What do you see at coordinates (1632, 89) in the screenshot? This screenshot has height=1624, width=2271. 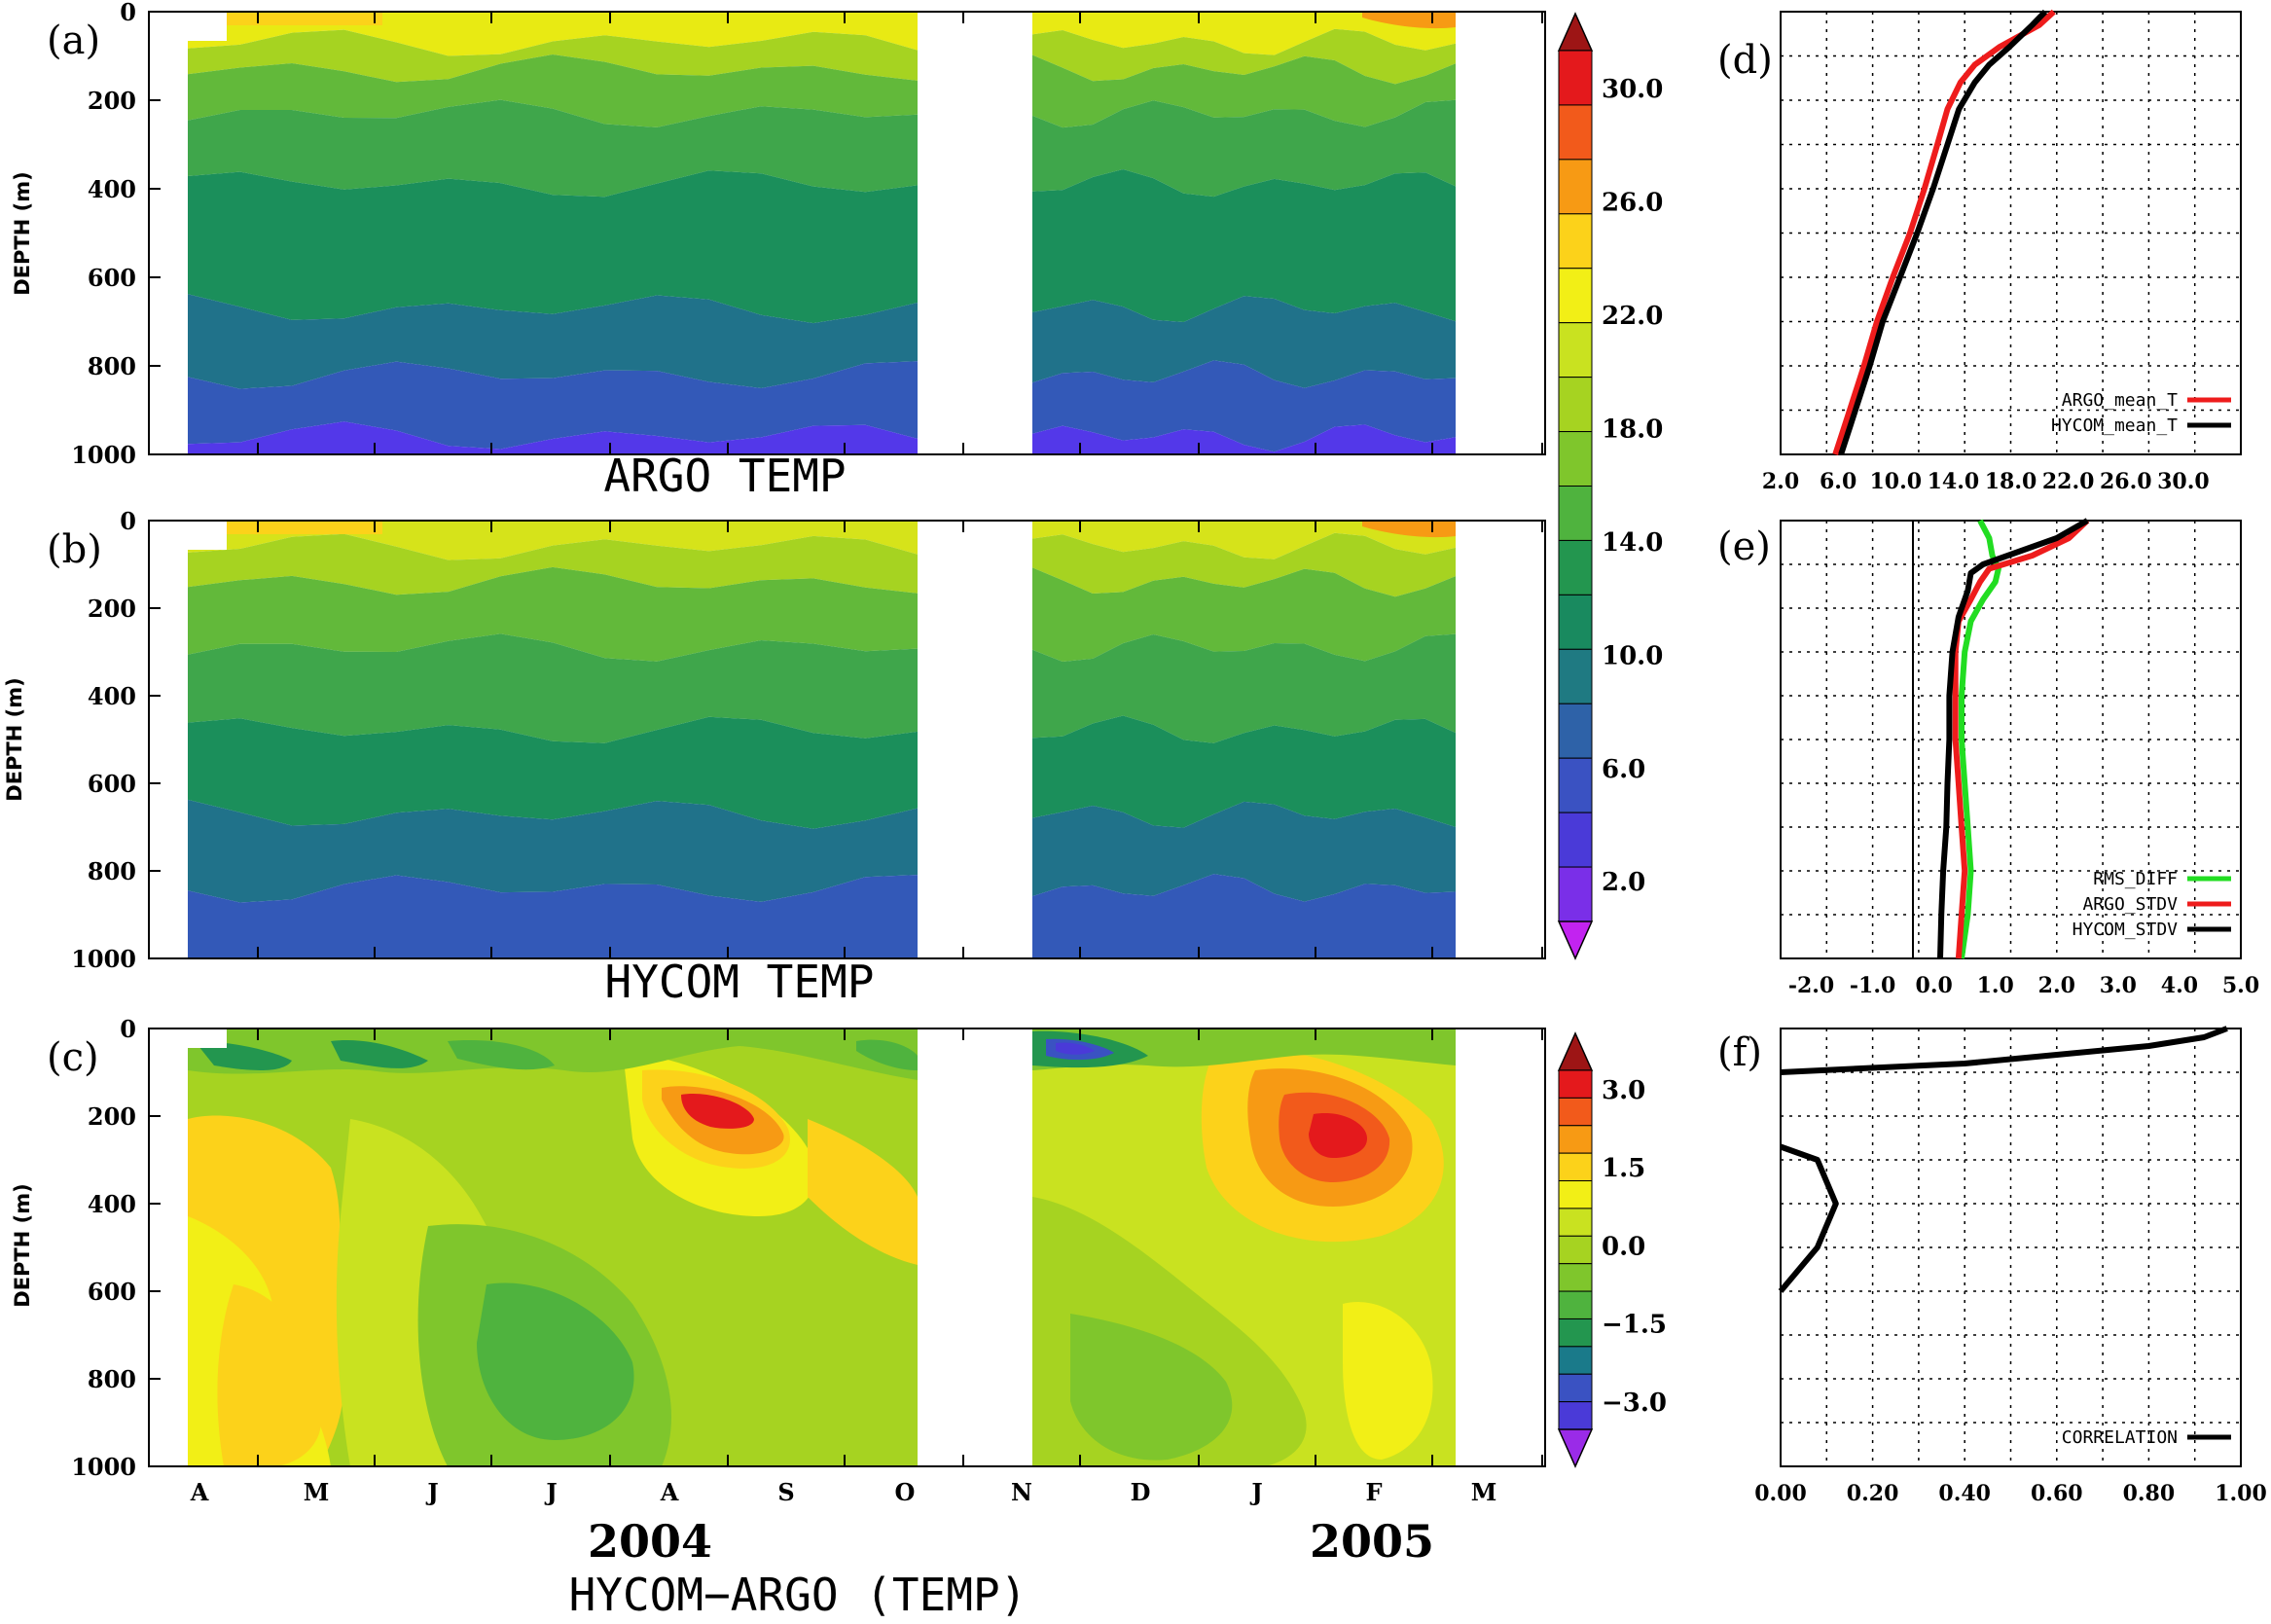 I see `colorbar-label: 30.0` at bounding box center [1632, 89].